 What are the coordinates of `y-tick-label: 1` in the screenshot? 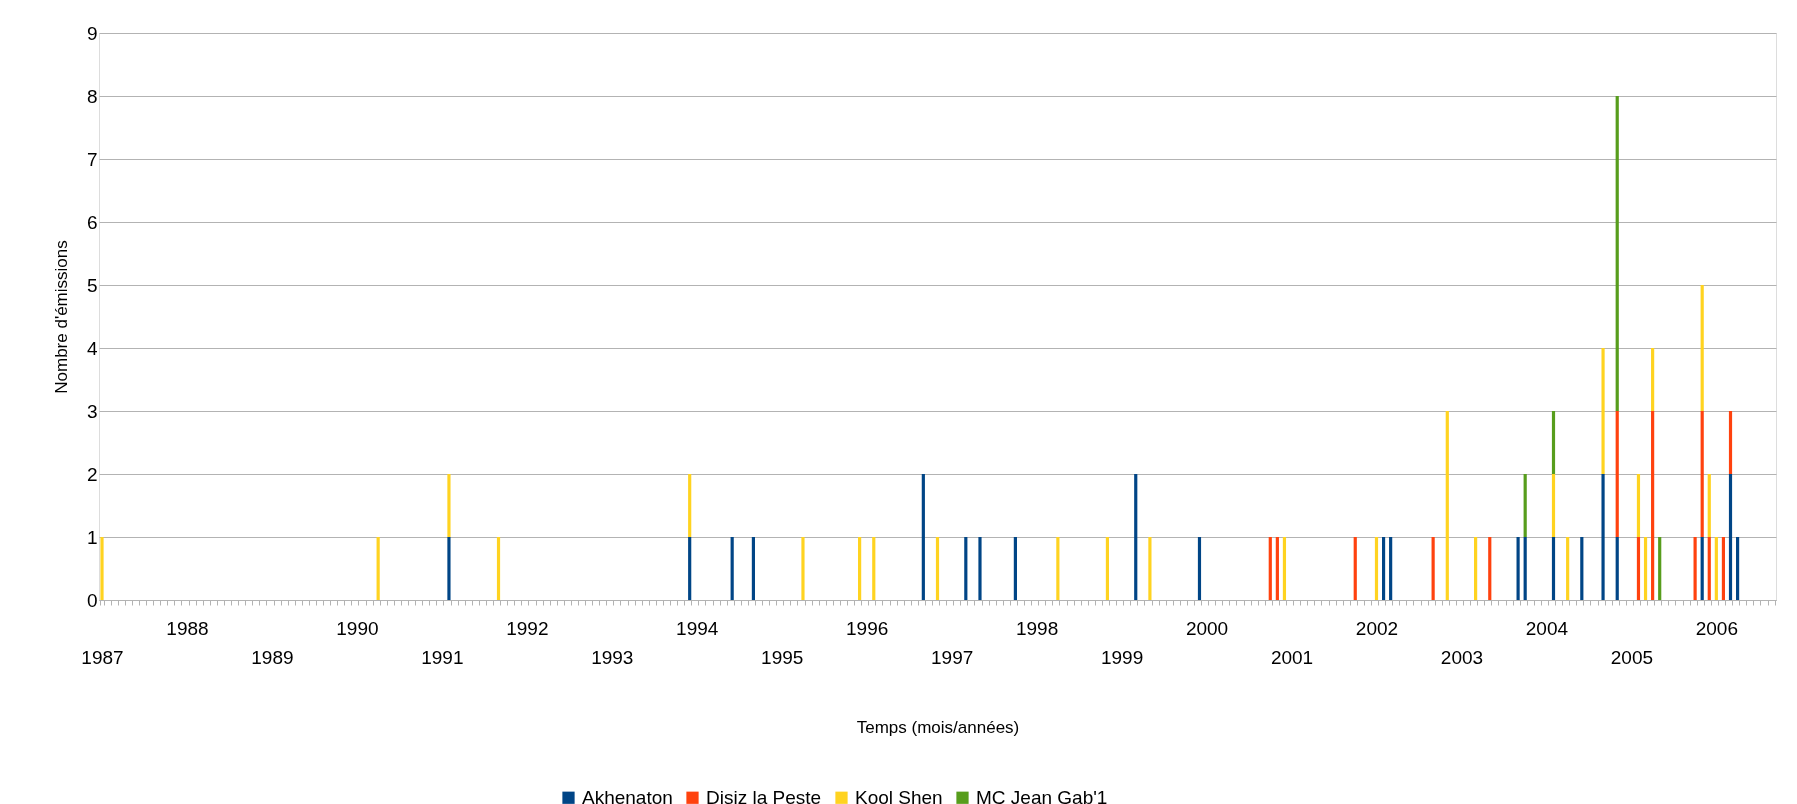 It's located at (92, 537).